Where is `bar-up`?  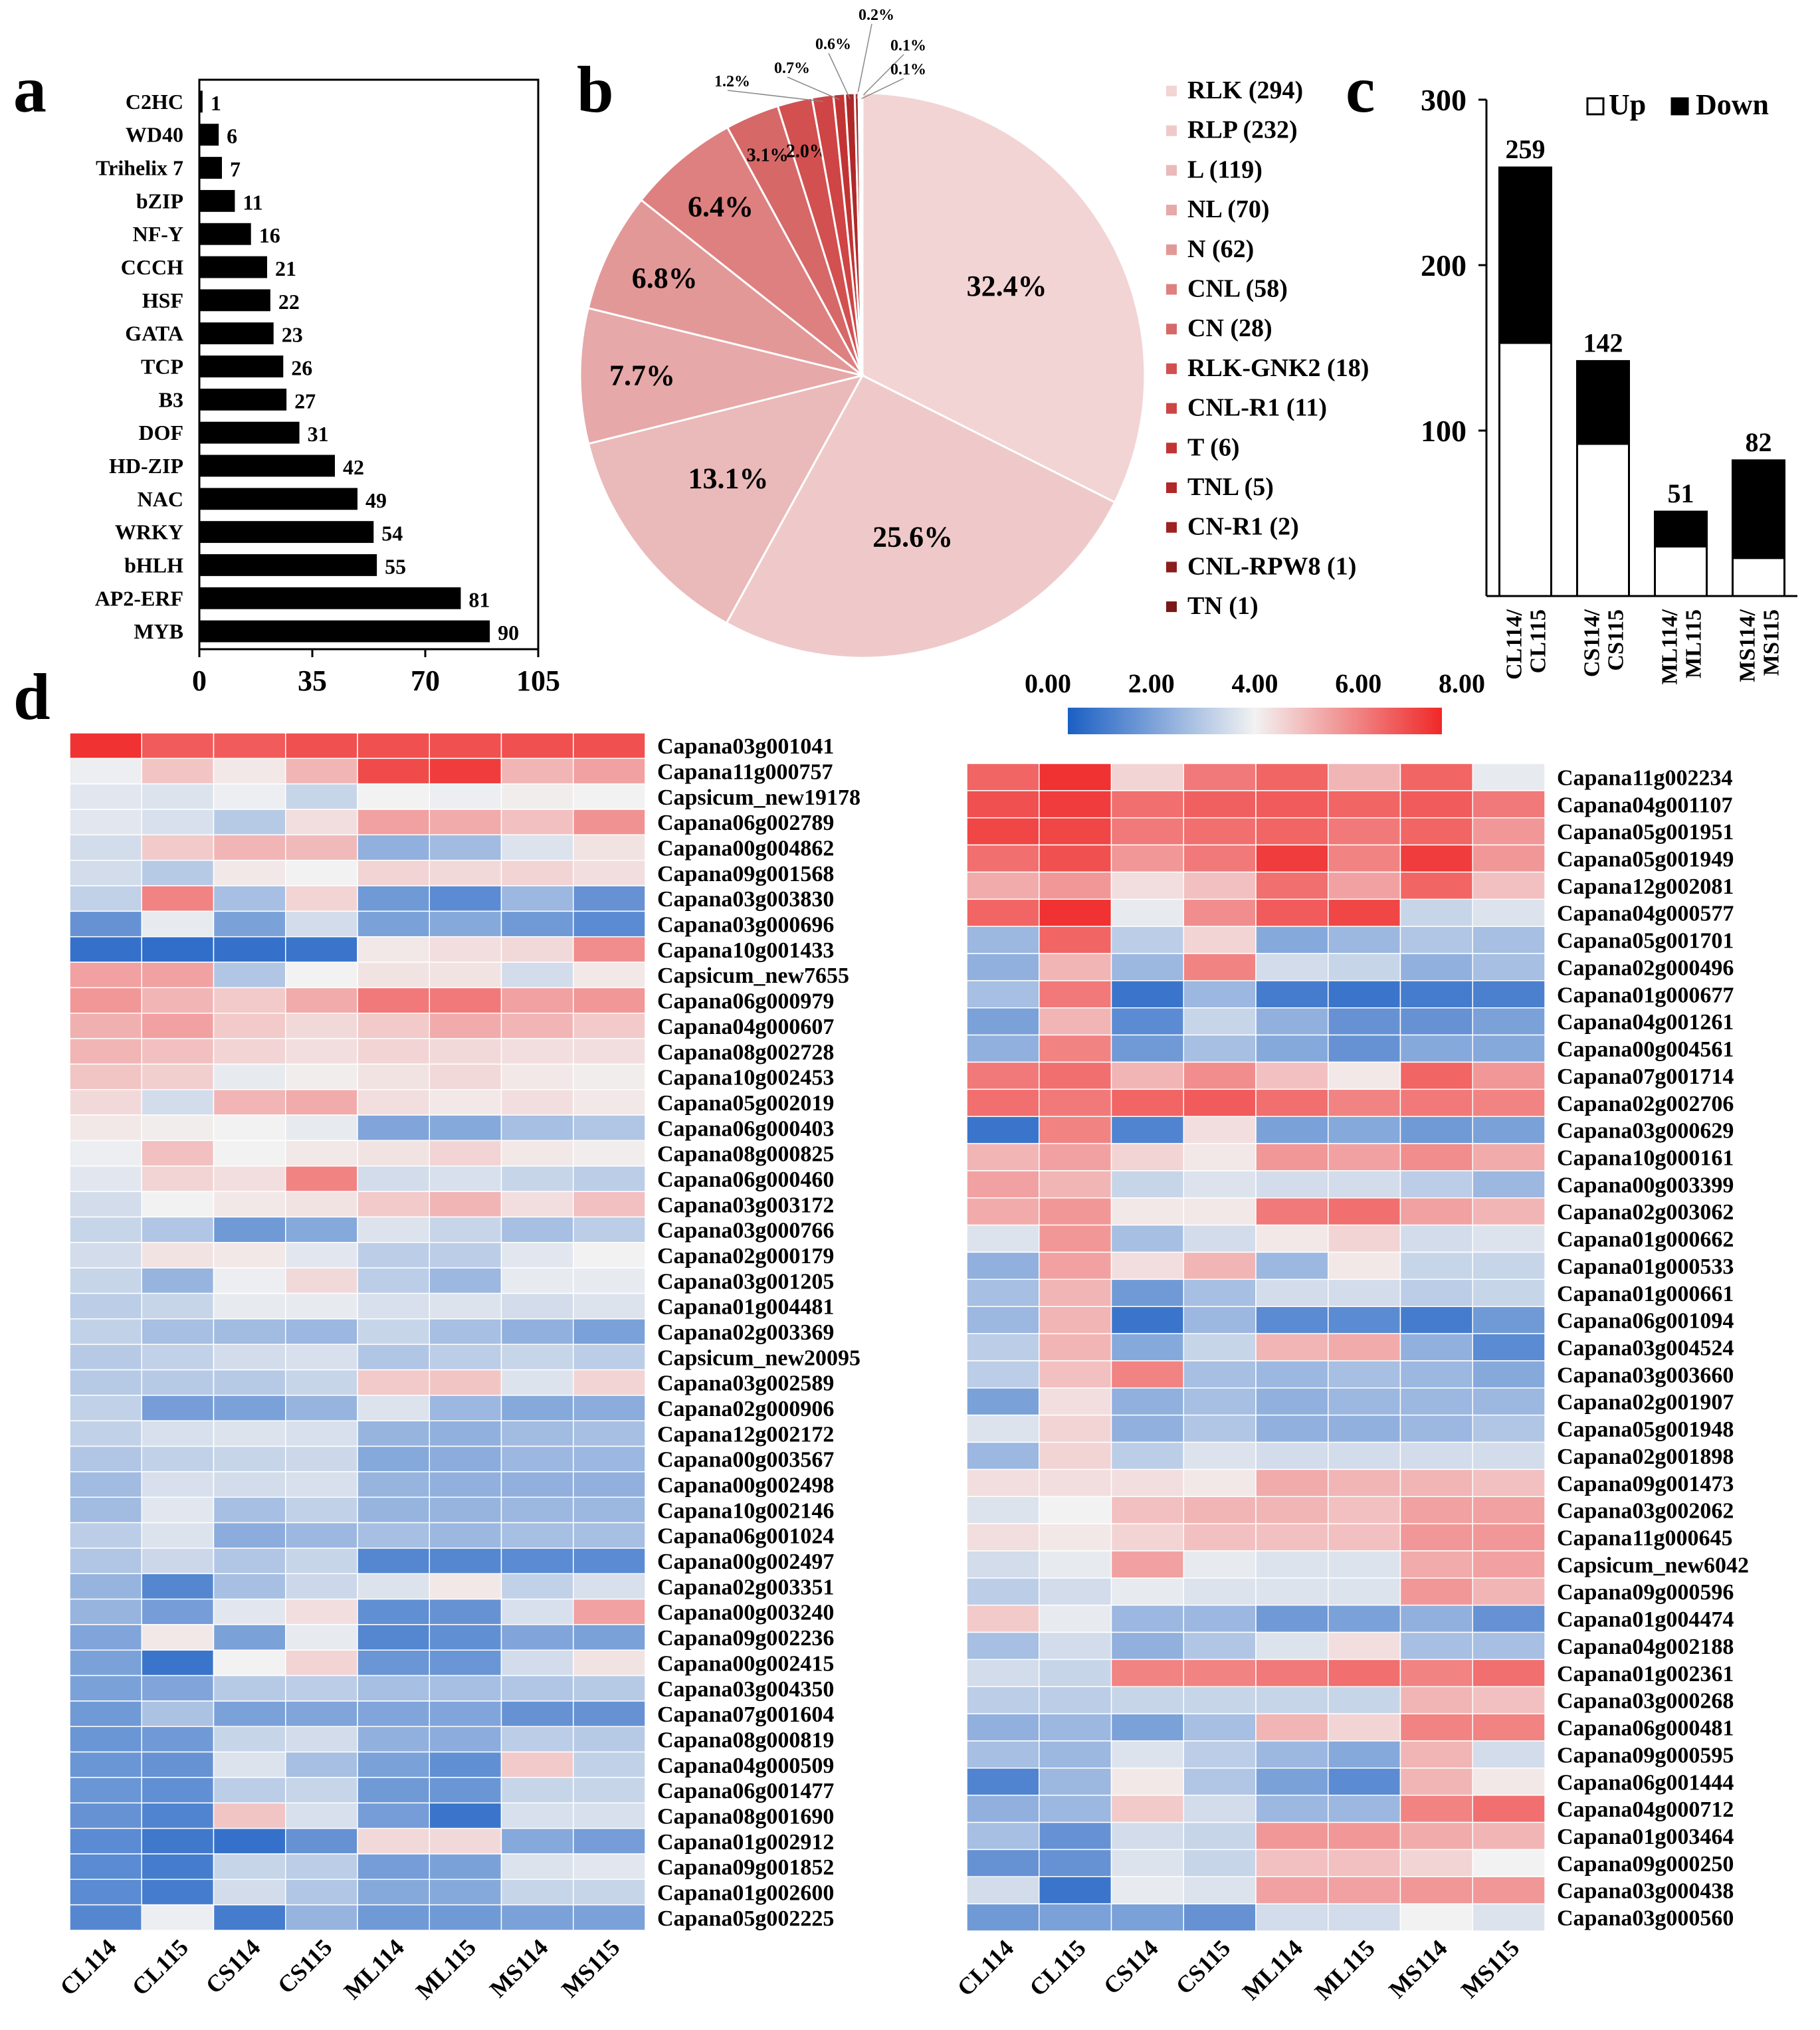 bar-up is located at coordinates (1681, 571).